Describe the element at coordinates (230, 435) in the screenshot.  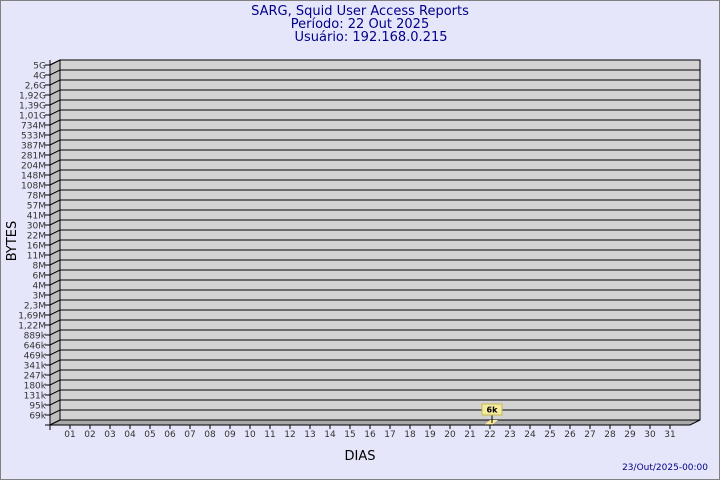
I see `x-tick-label: 09` at that location.